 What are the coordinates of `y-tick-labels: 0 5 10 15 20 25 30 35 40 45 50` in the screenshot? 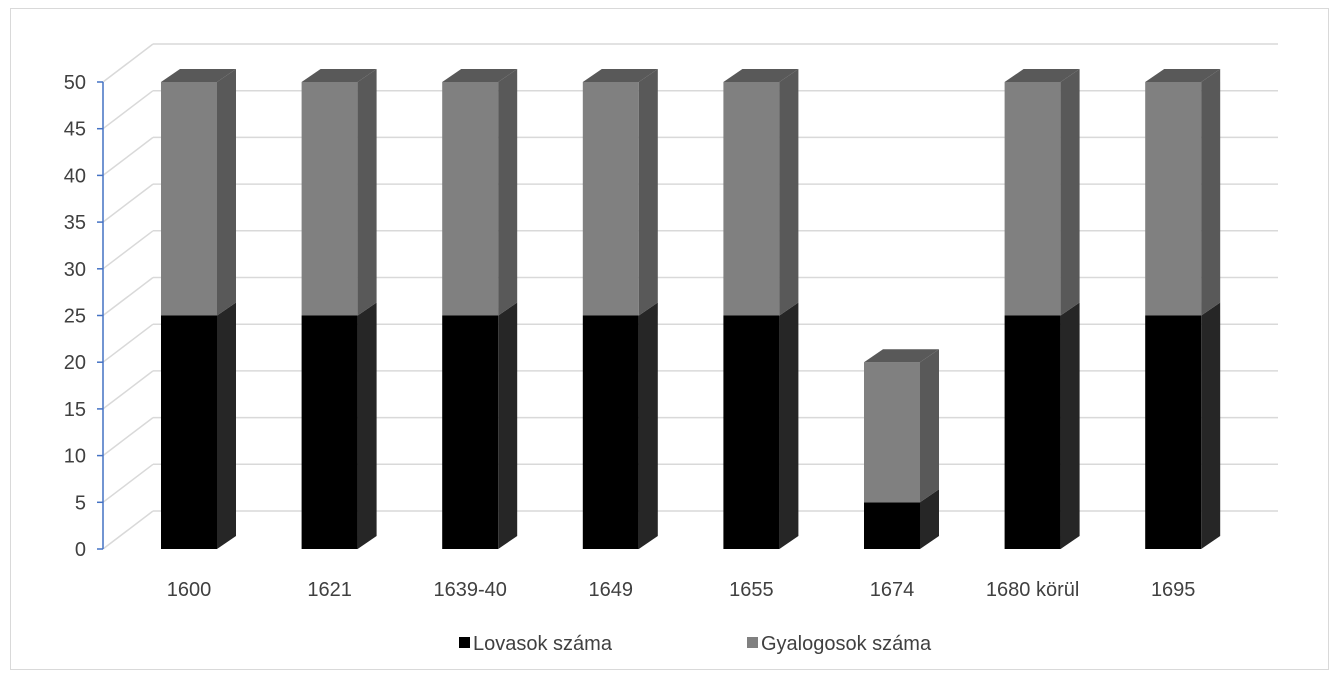 It's located at (75, 316).